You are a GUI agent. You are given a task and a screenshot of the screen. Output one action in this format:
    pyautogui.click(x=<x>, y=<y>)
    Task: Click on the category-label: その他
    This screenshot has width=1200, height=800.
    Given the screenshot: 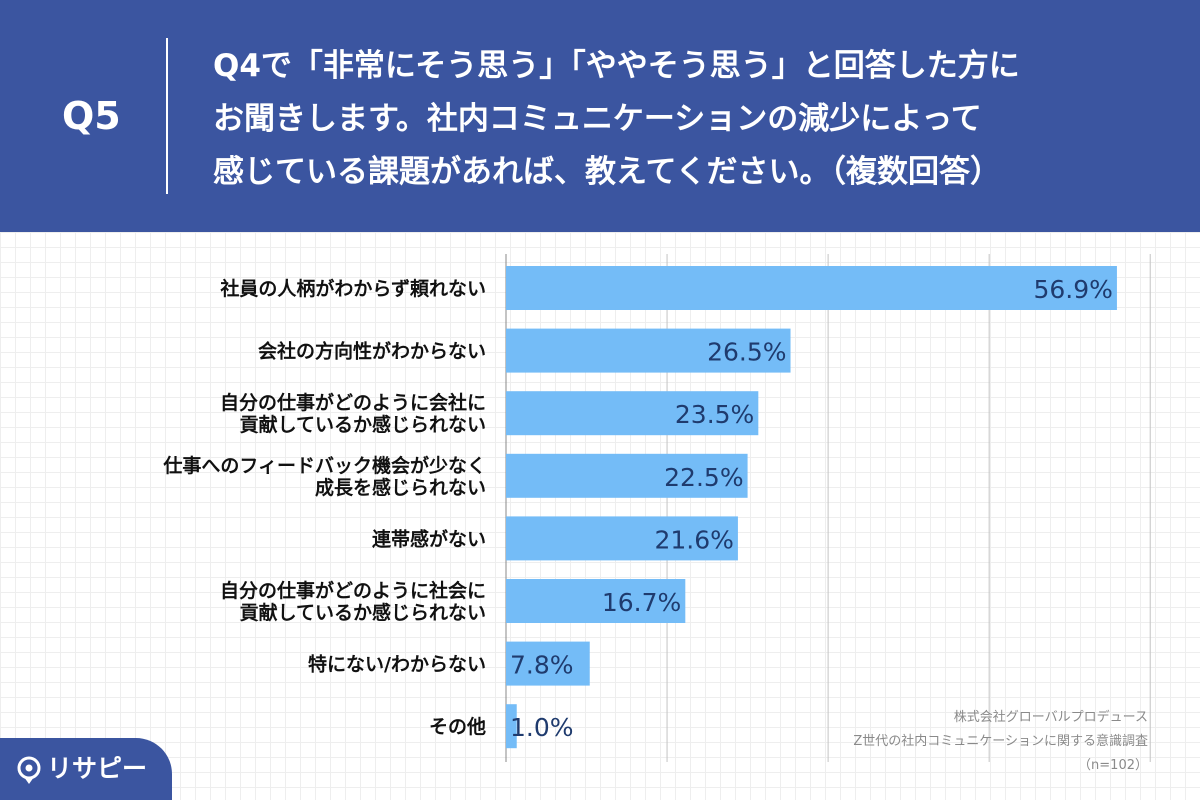 What is the action you would take?
    pyautogui.click(x=457, y=726)
    